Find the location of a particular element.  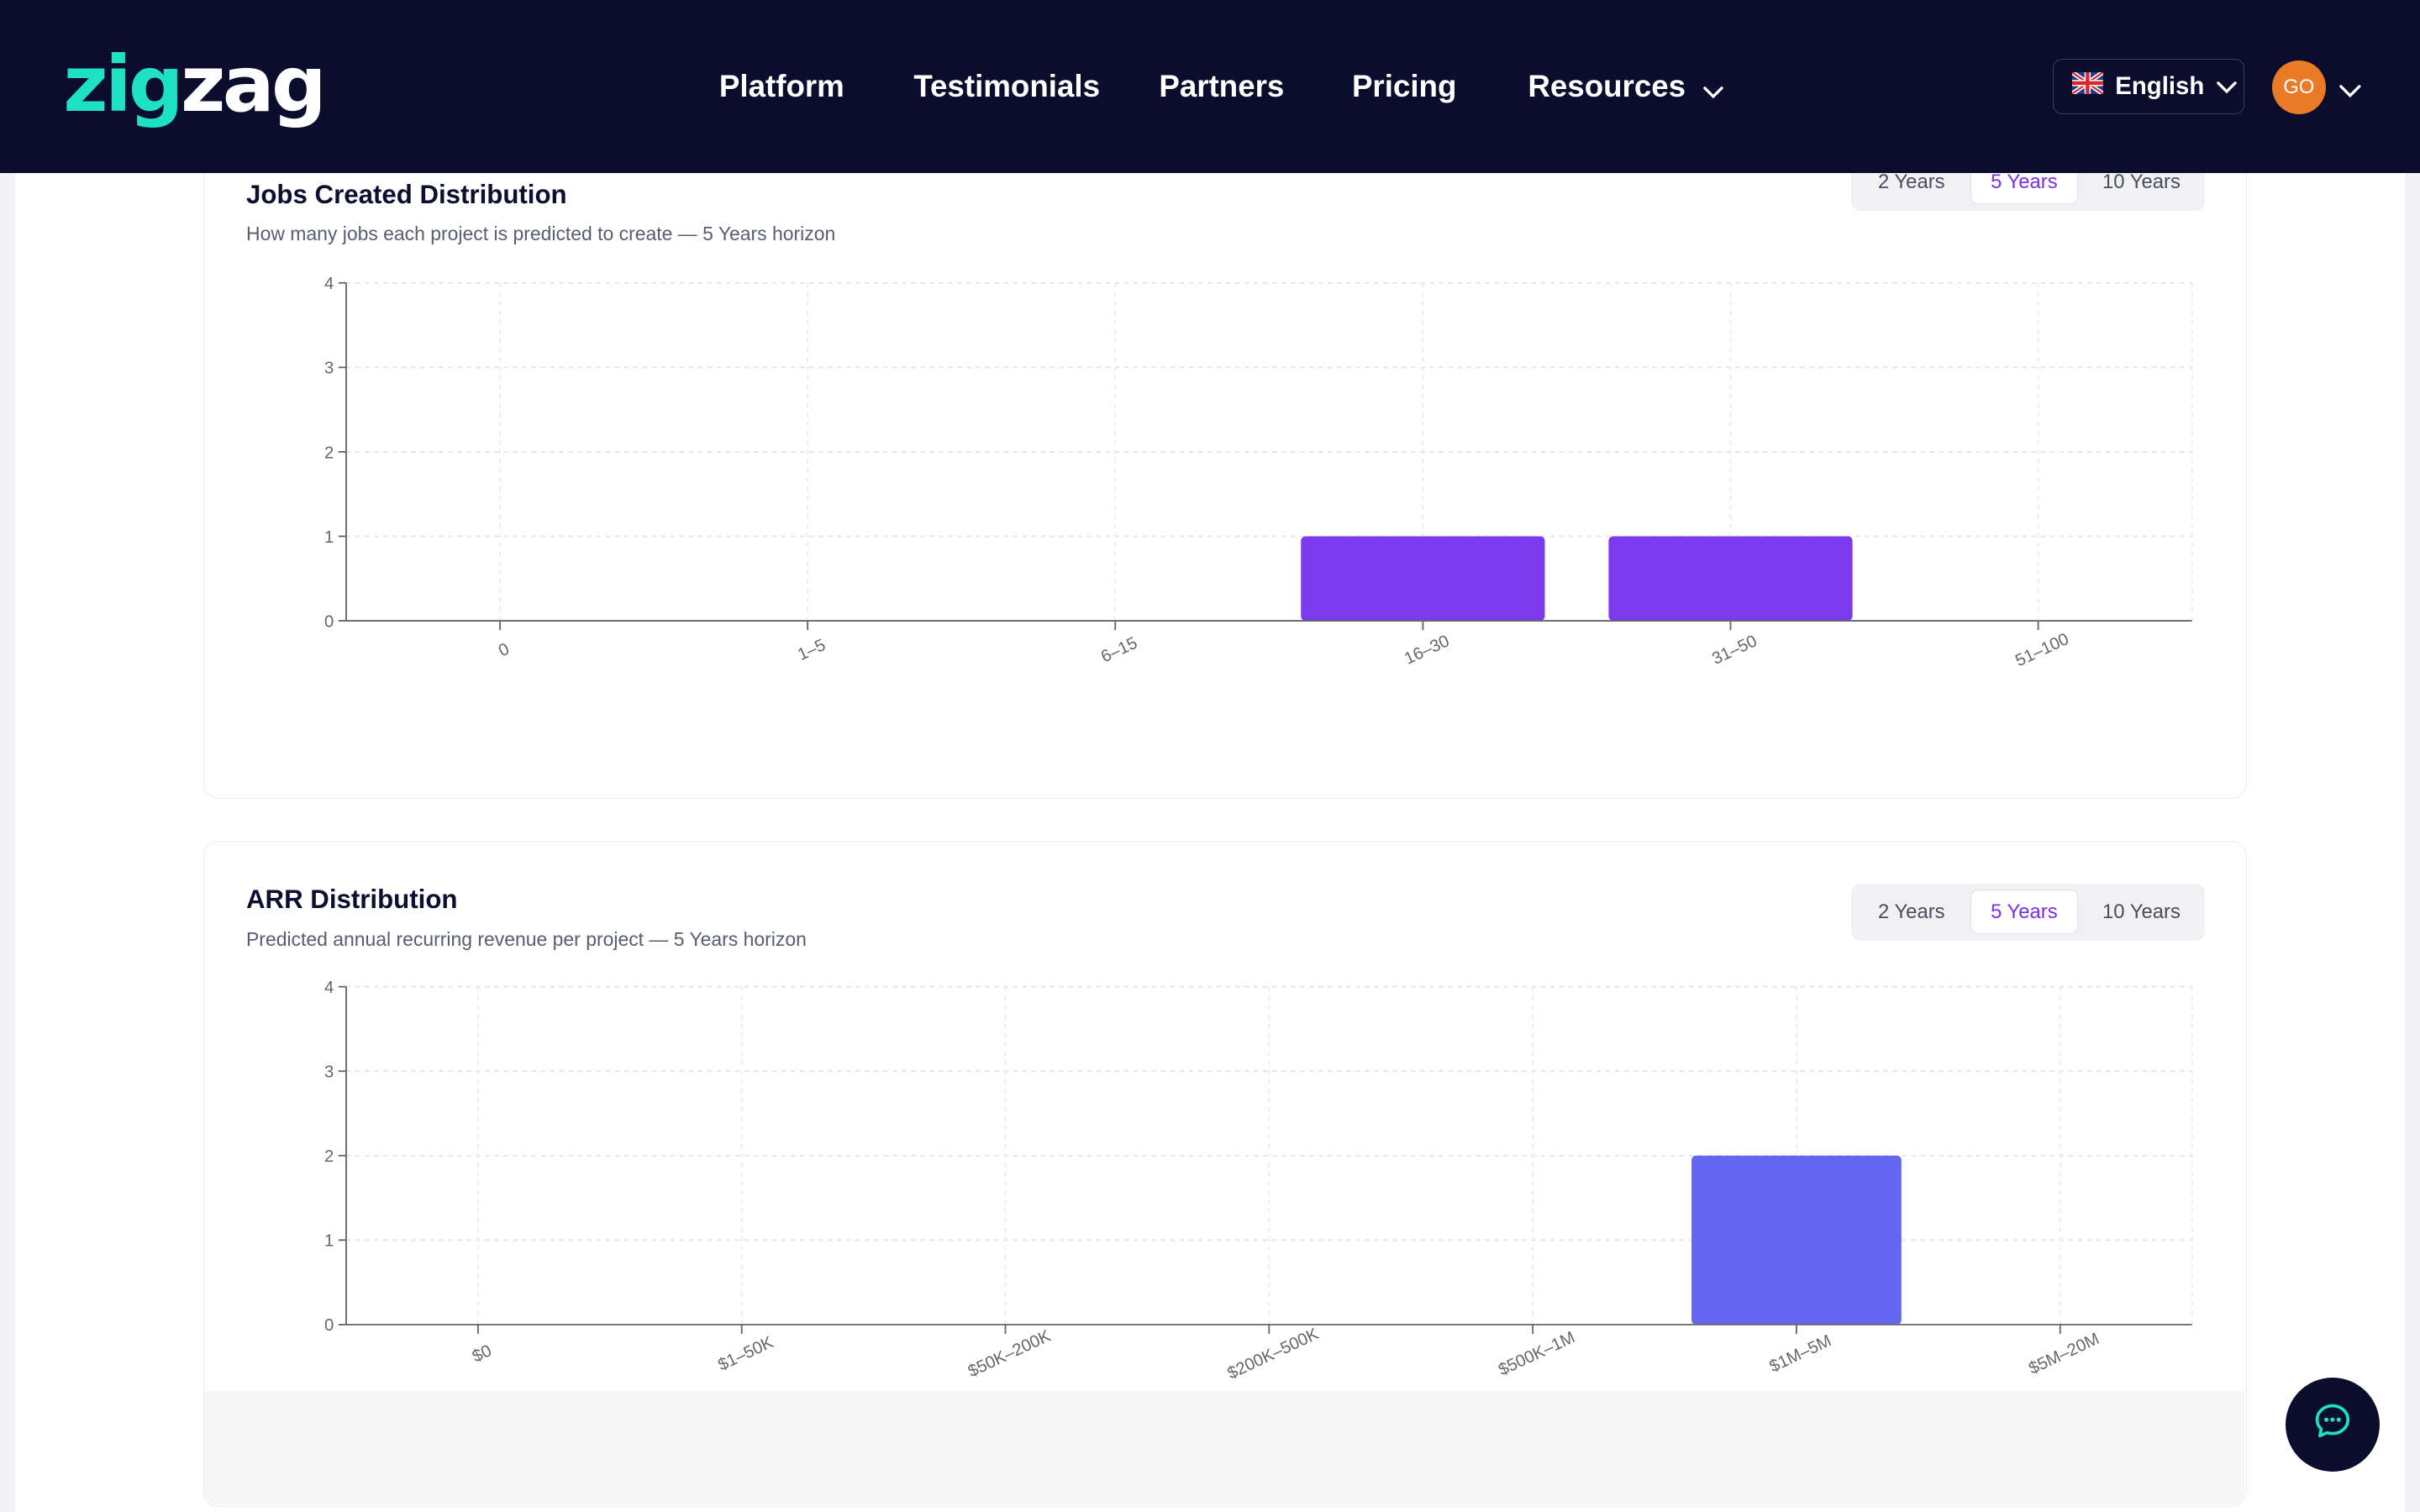

language-selector: English is located at coordinates (2148, 86).